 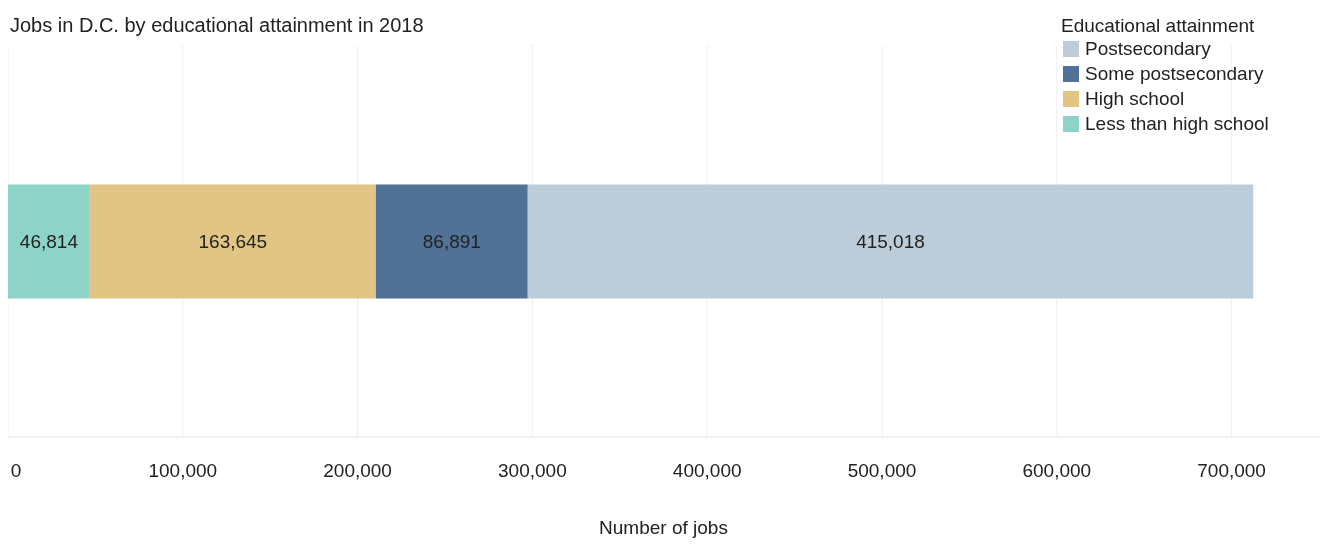 I want to click on x-tick-label: 0, so click(x=16, y=470).